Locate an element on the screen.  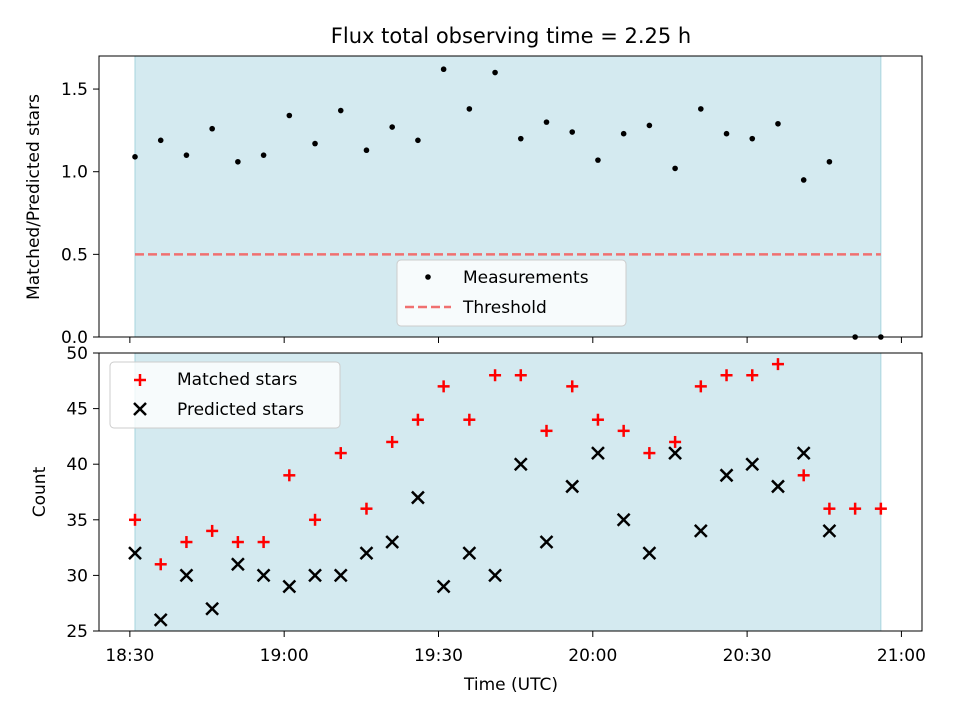
bottom-ytick-label: 40 is located at coordinates (77, 465).